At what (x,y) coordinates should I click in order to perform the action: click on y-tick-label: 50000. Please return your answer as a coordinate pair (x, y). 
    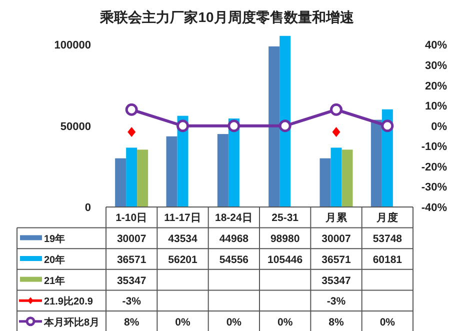
    Looking at the image, I should click on (75, 126).